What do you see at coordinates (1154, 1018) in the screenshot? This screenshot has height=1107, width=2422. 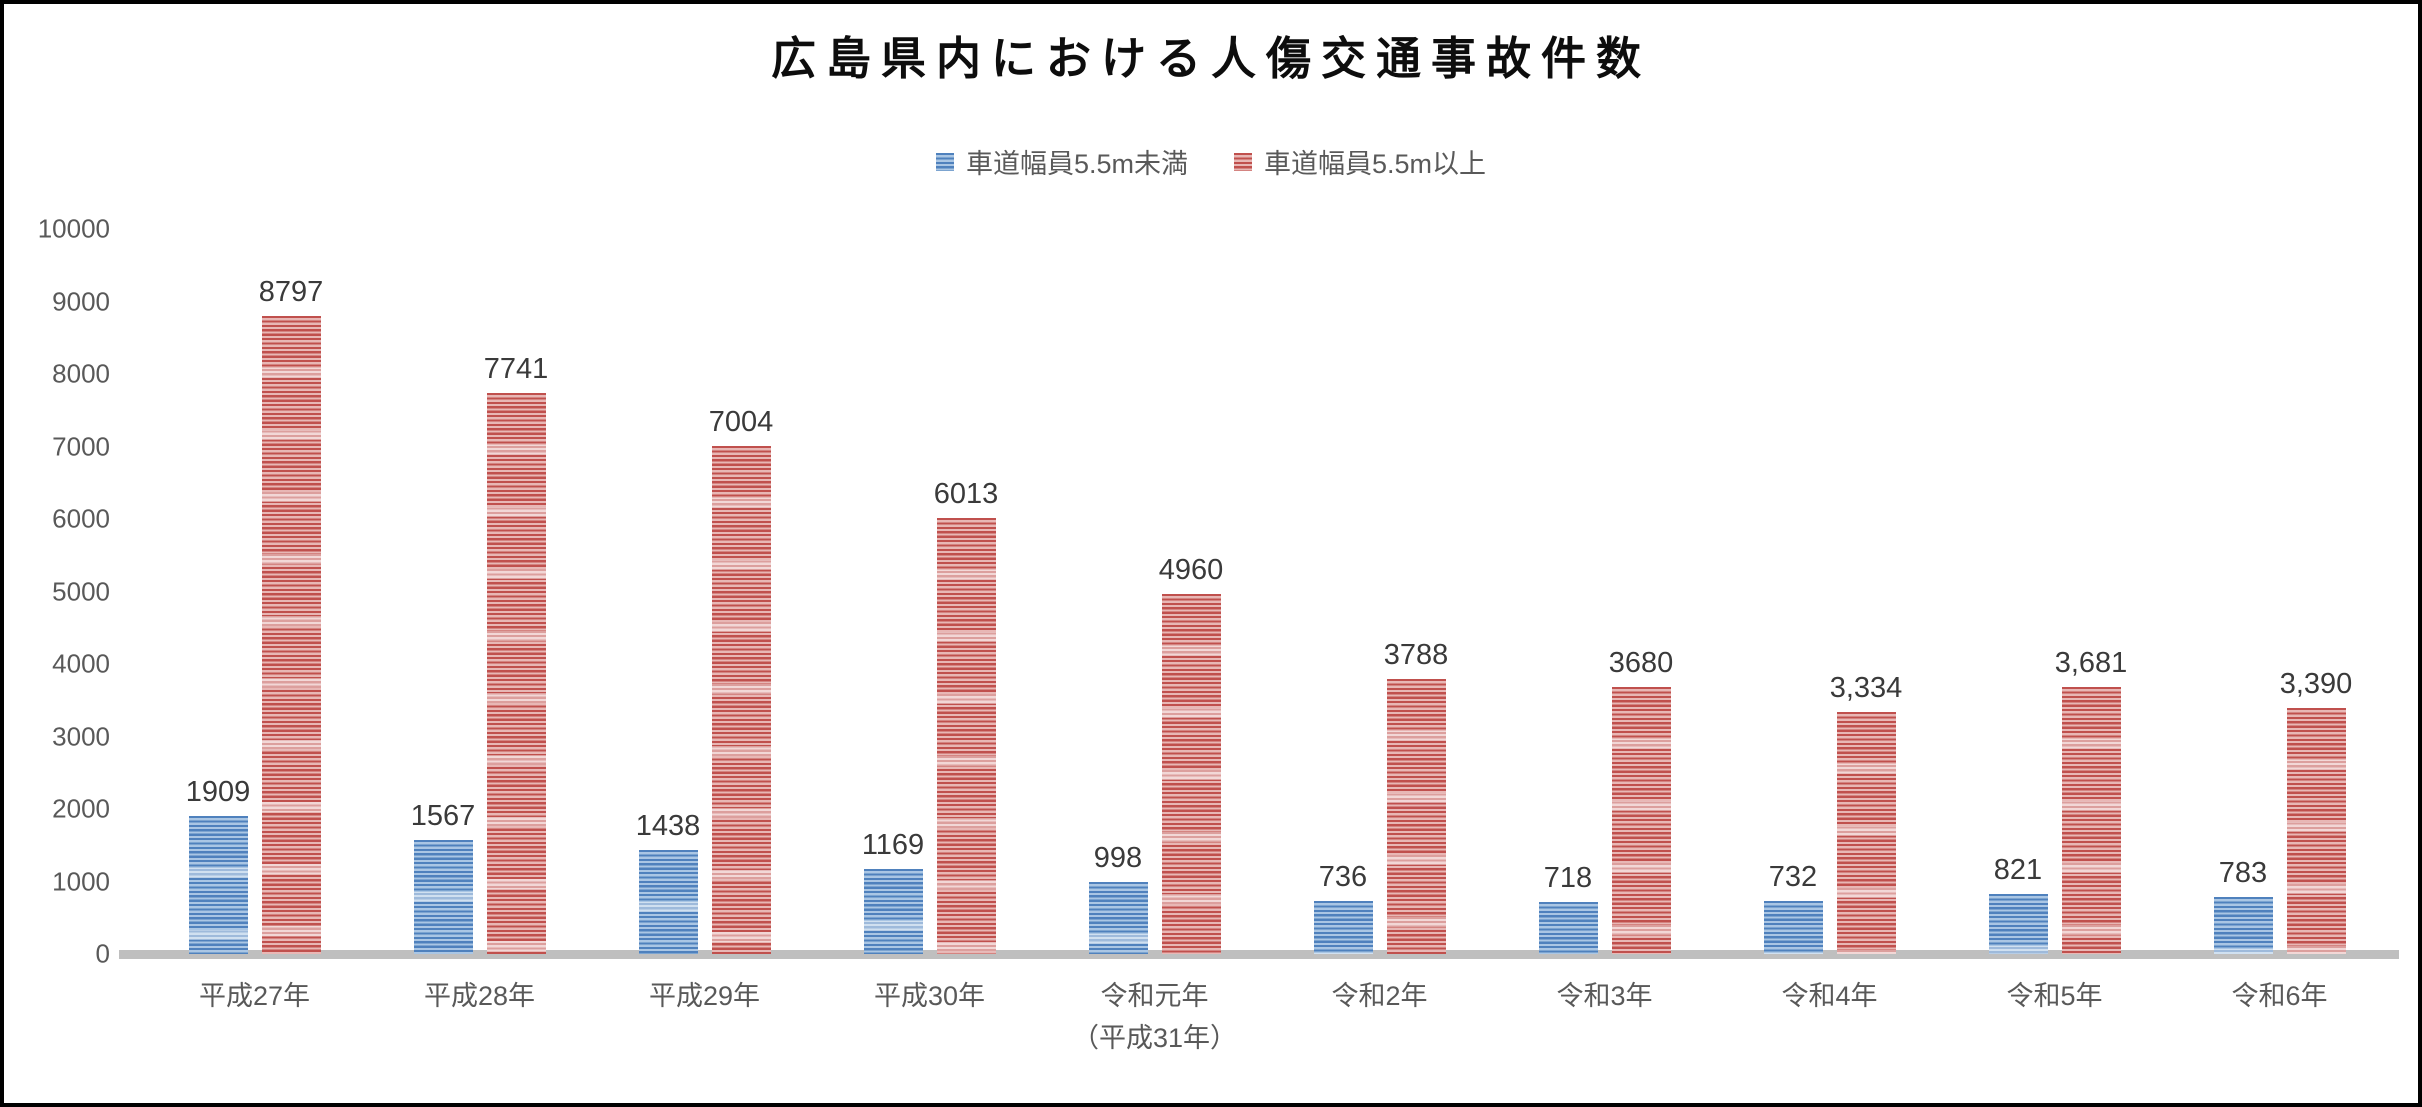 I see `x-axis-label: 令和元年 （平成31年）` at bounding box center [1154, 1018].